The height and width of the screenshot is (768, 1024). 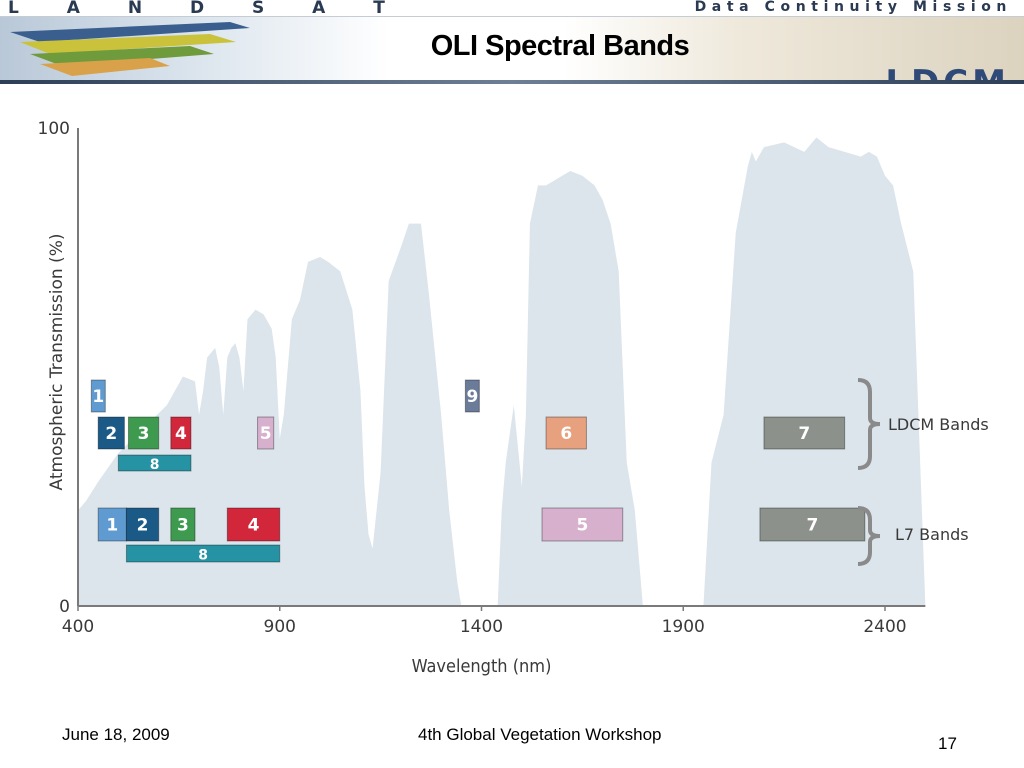 I want to click on ldcm-band-9: 9, so click(x=472, y=396).